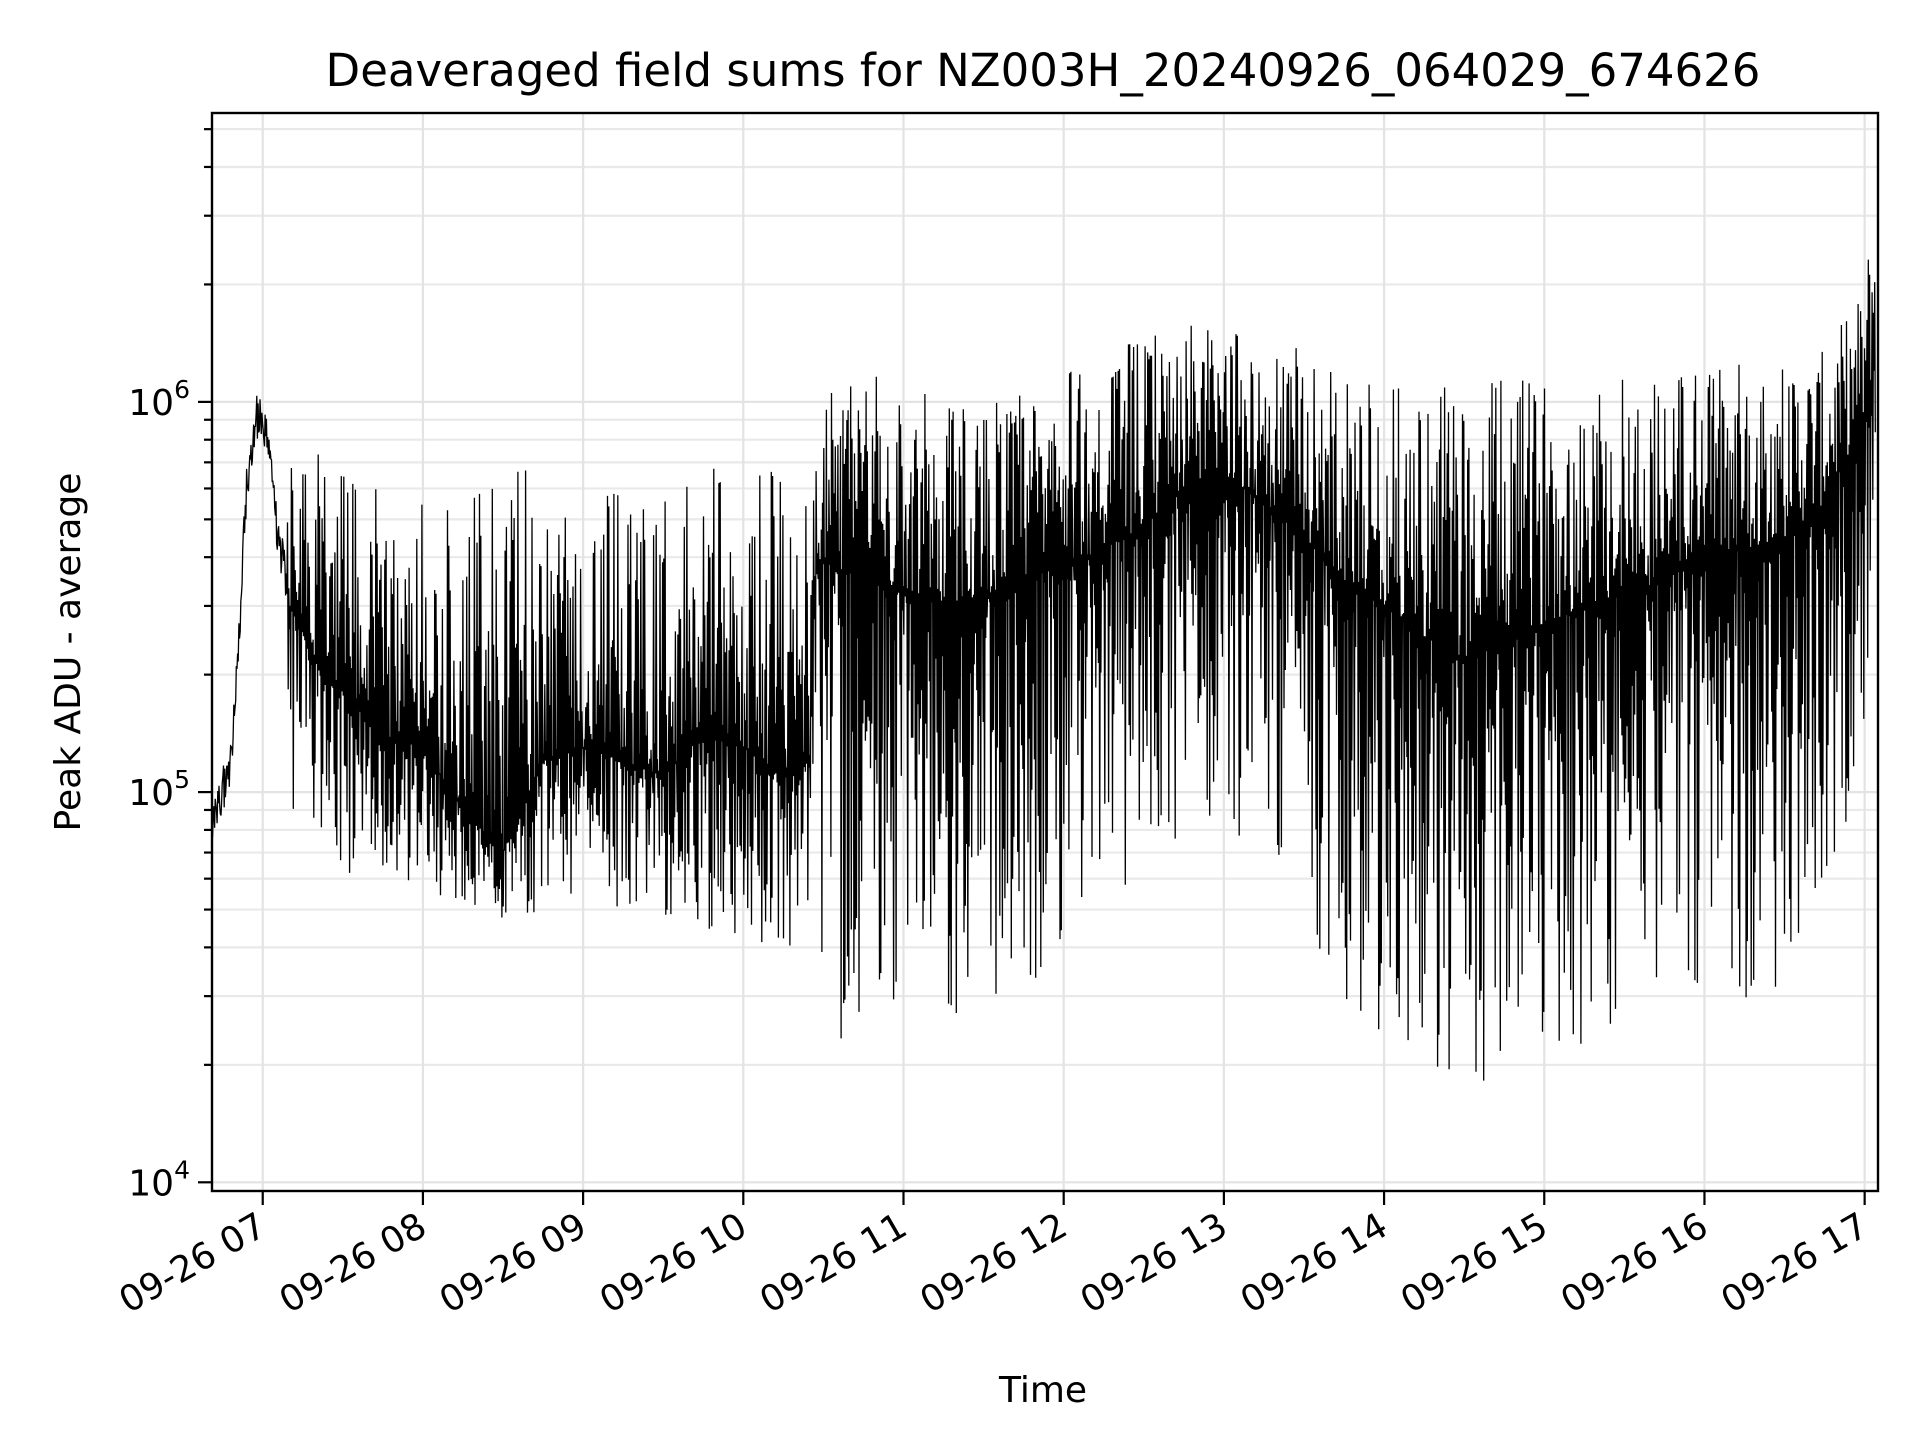 This screenshot has height=1445, width=1920. I want to click on y-tick-label-exponent: 6, so click(182, 389).